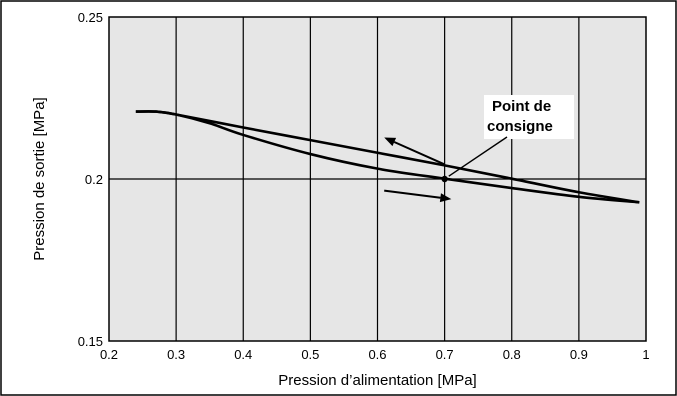 The image size is (677, 396). What do you see at coordinates (90, 341) in the screenshot?
I see `y-tick-label: 0.15` at bounding box center [90, 341].